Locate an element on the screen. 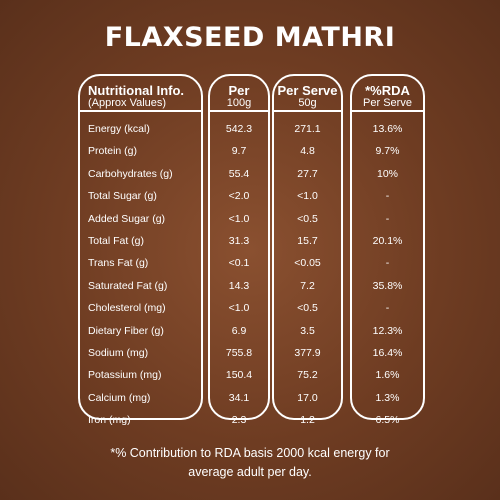  product-title: FLAXSEED MATHRI is located at coordinates (250, 37).